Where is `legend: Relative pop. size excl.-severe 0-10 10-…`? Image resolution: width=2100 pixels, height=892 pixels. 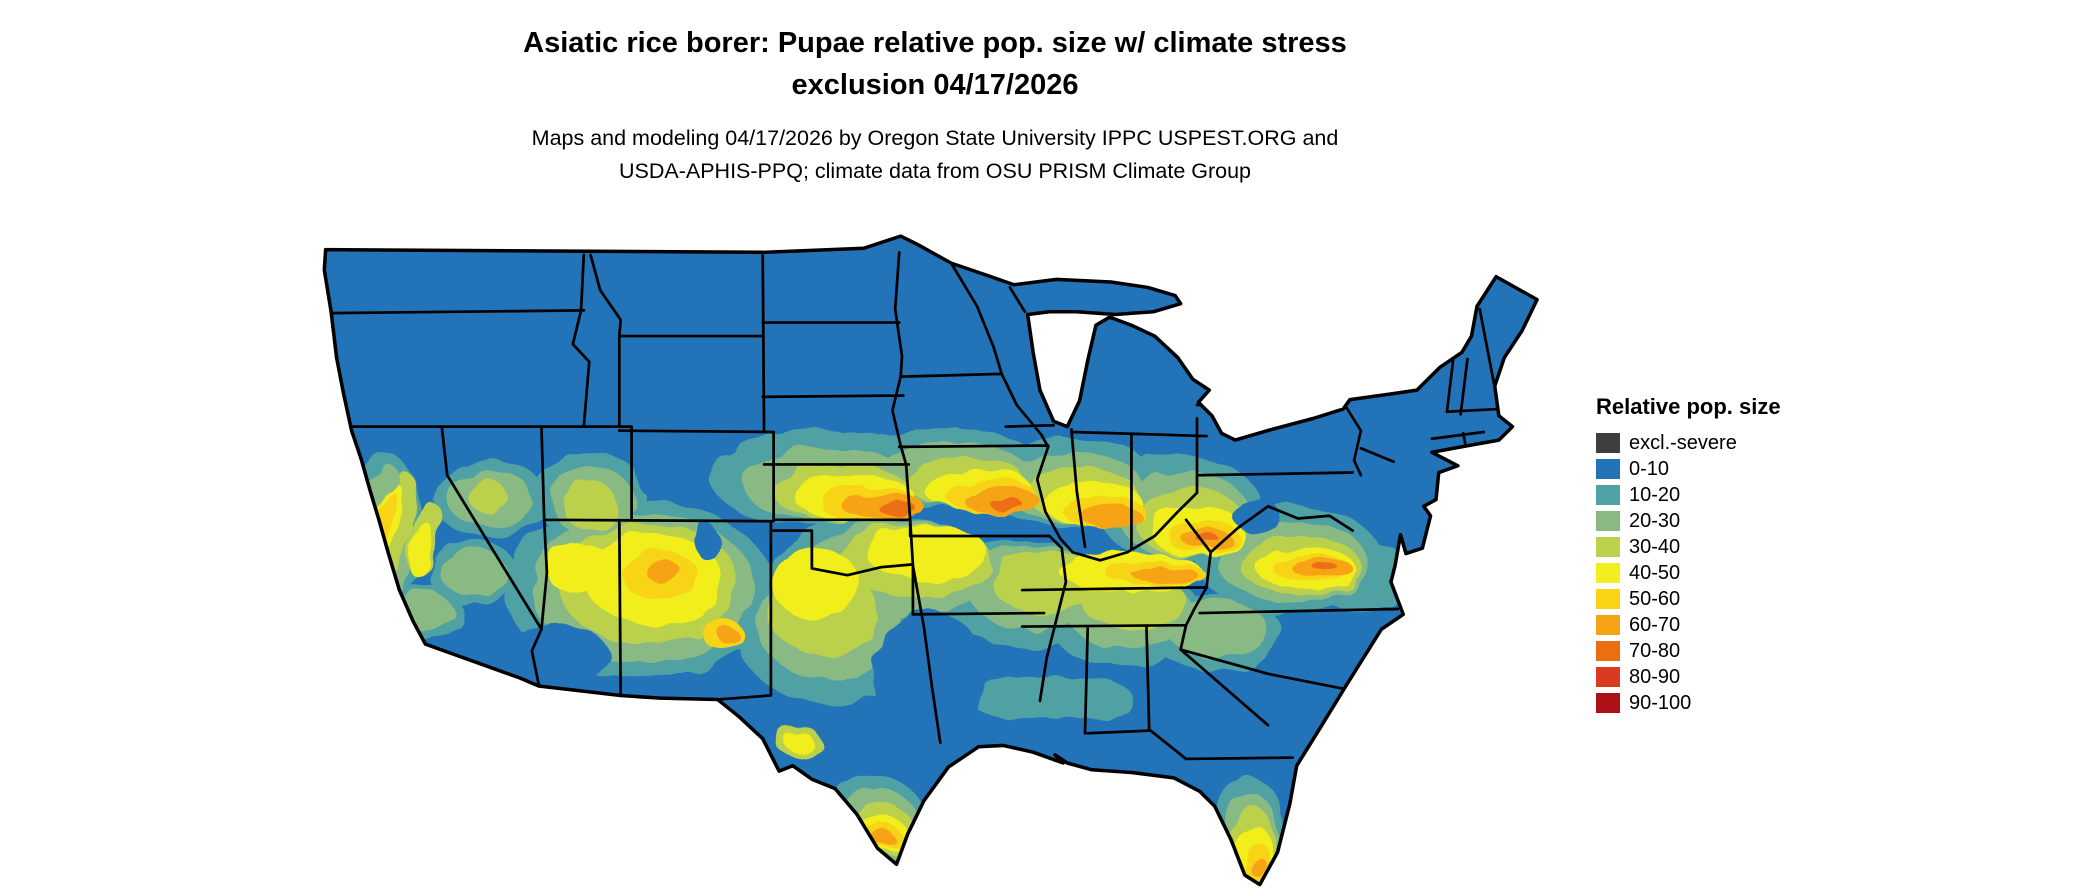 legend: Relative pop. size excl.-severe 0-10 10-… is located at coordinates (1688, 555).